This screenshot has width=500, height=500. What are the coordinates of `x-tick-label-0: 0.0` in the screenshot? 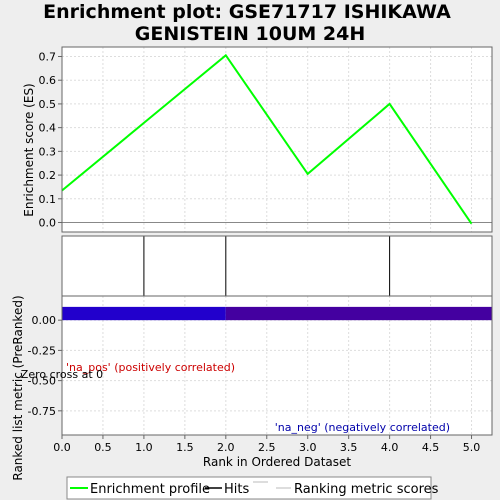 It's located at (62, 447).